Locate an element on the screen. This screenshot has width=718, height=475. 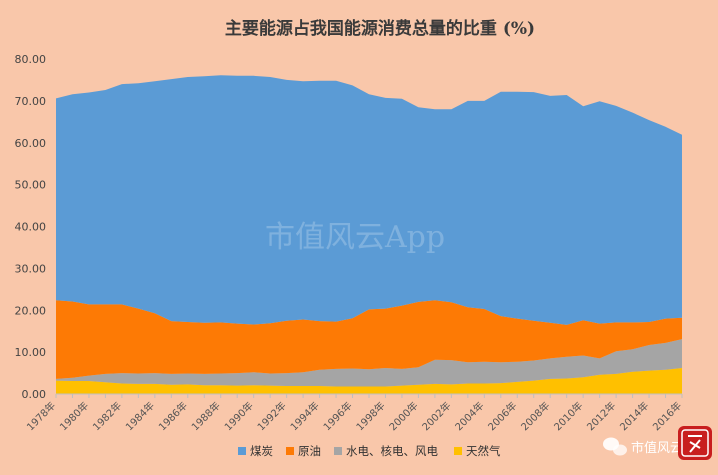
x-tick-label: 2016年 is located at coordinates (667, 416).